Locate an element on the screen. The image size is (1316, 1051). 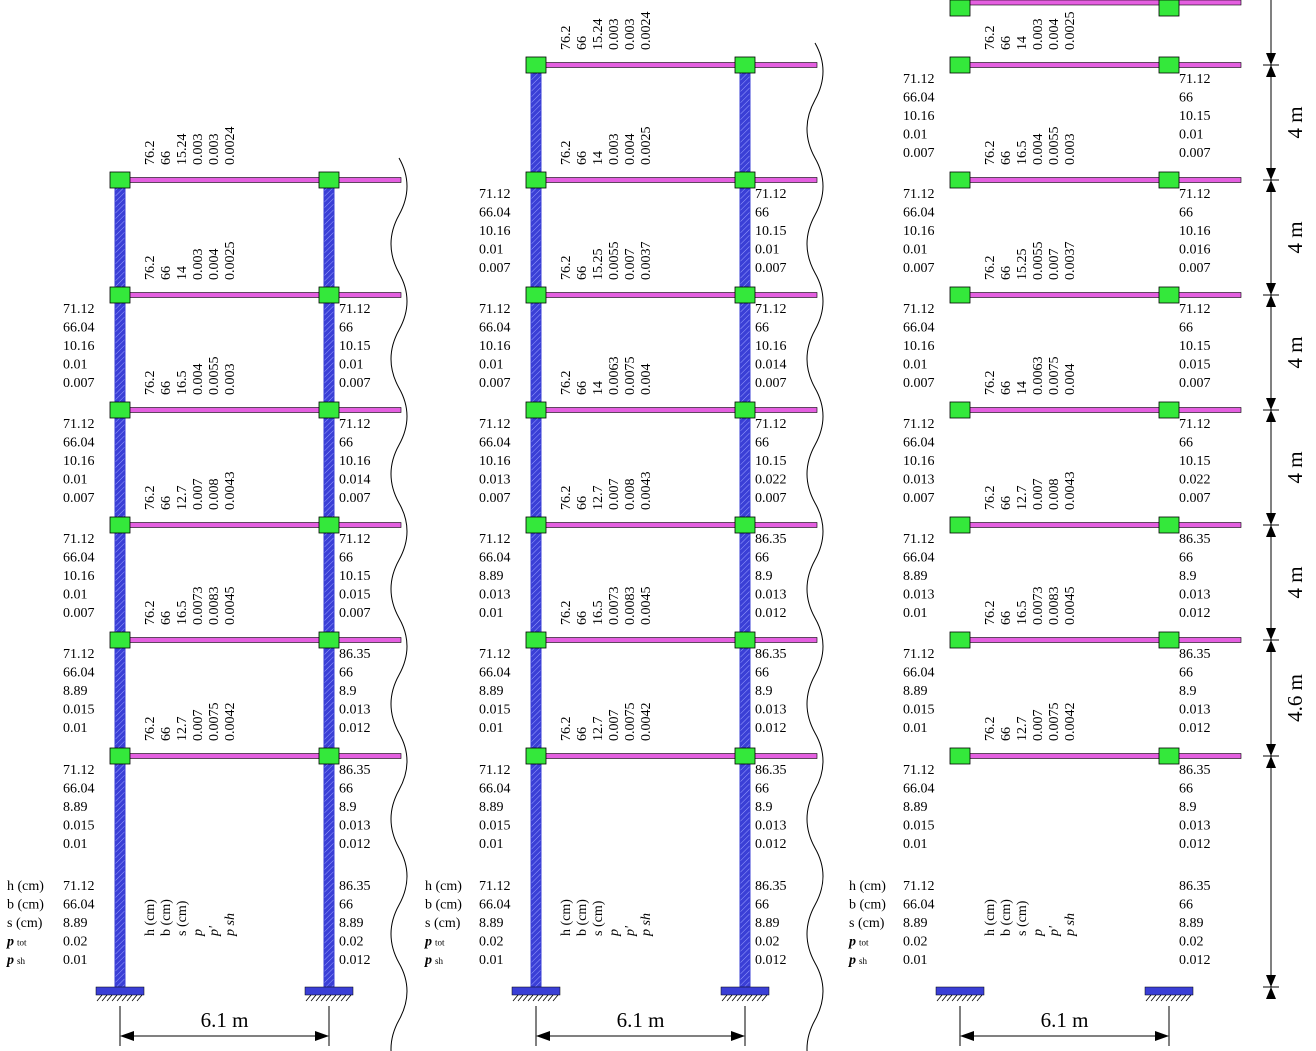
beam-property-value: 0.0045 is located at coordinates (646, 606).